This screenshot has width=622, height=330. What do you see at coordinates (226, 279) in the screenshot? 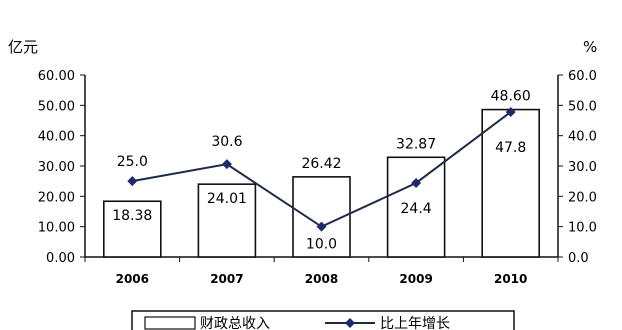
I see `x-tick-label: 2007` at bounding box center [226, 279].